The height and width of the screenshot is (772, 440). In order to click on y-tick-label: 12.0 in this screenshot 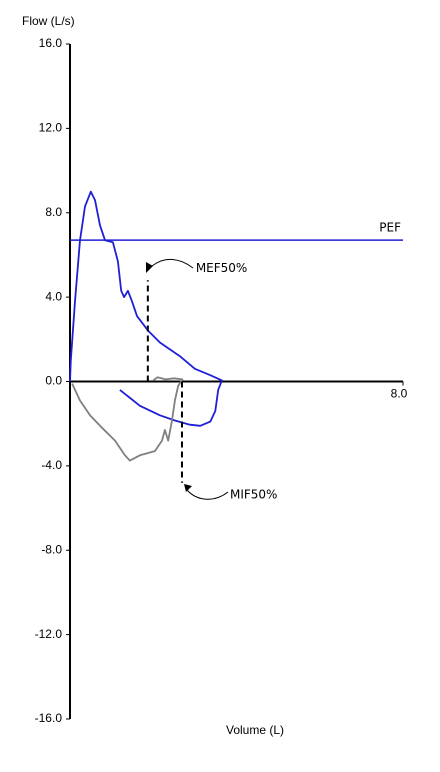, I will do `click(51, 128)`.